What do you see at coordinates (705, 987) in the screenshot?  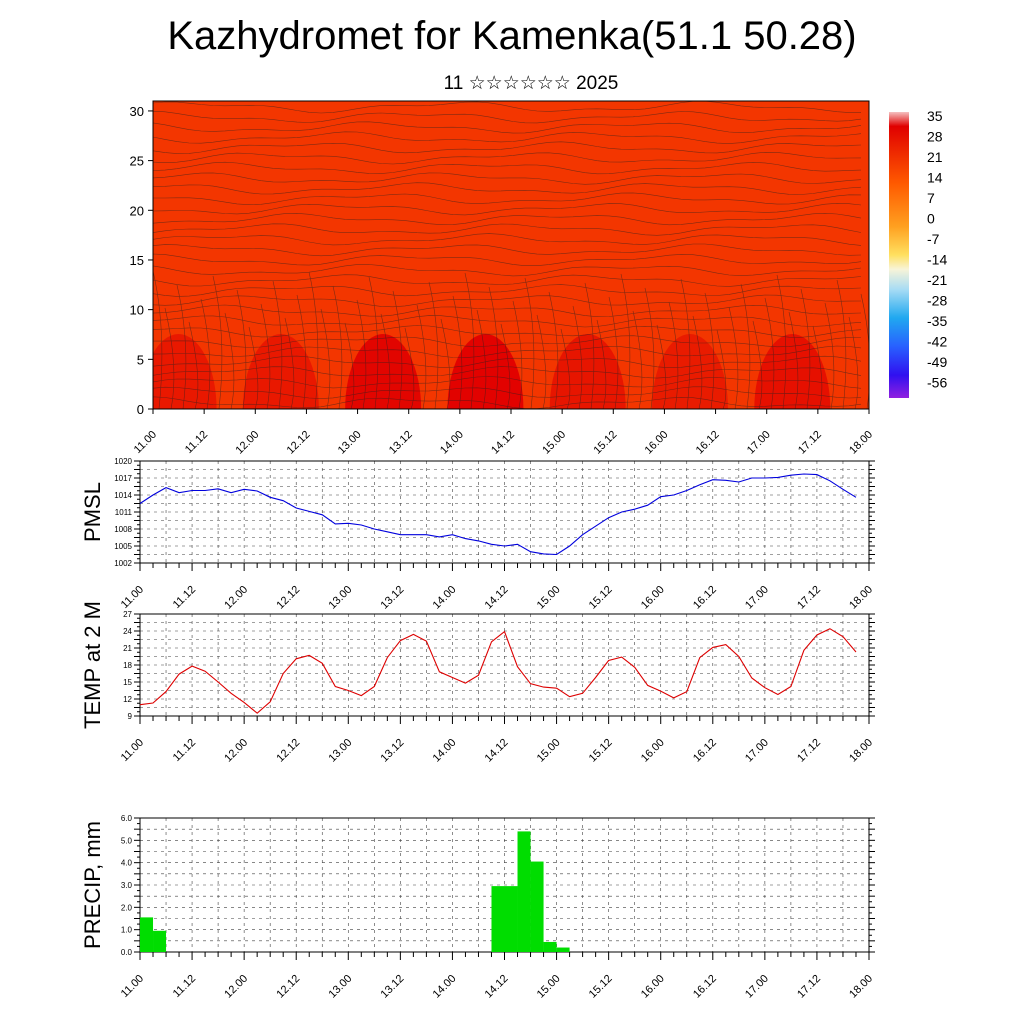 I see `x-tick-label: 16.12` at bounding box center [705, 987].